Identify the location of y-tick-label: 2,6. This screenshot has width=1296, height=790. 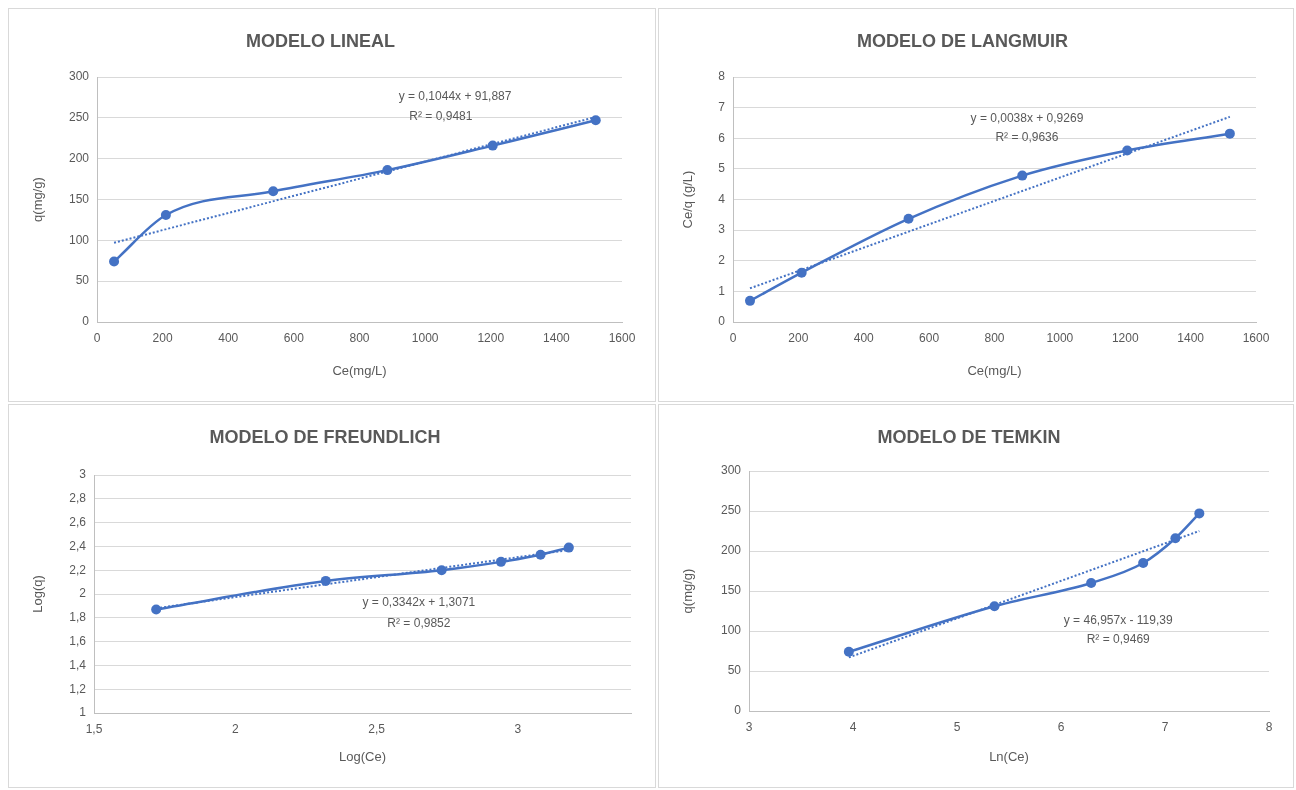
(78, 521).